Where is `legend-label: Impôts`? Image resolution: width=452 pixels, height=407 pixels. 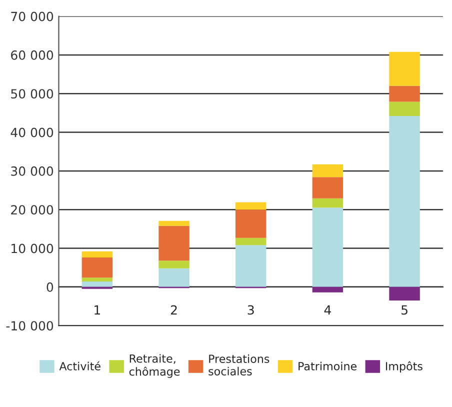
legend-label: Impôts is located at coordinates (404, 367).